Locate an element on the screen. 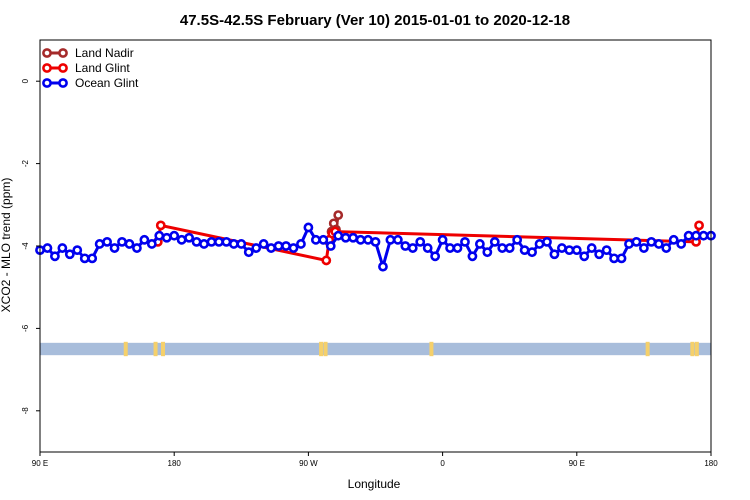 The width and height of the screenshot is (750, 500). series-ocean-glint is located at coordinates (375, 247).